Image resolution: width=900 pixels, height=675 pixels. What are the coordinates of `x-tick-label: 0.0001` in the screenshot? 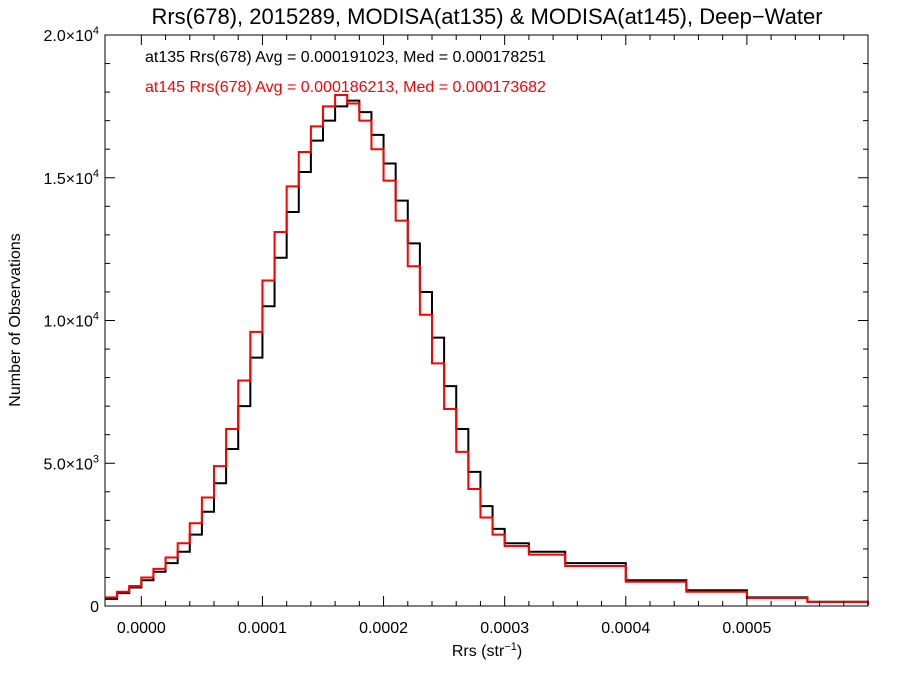 It's located at (262, 628).